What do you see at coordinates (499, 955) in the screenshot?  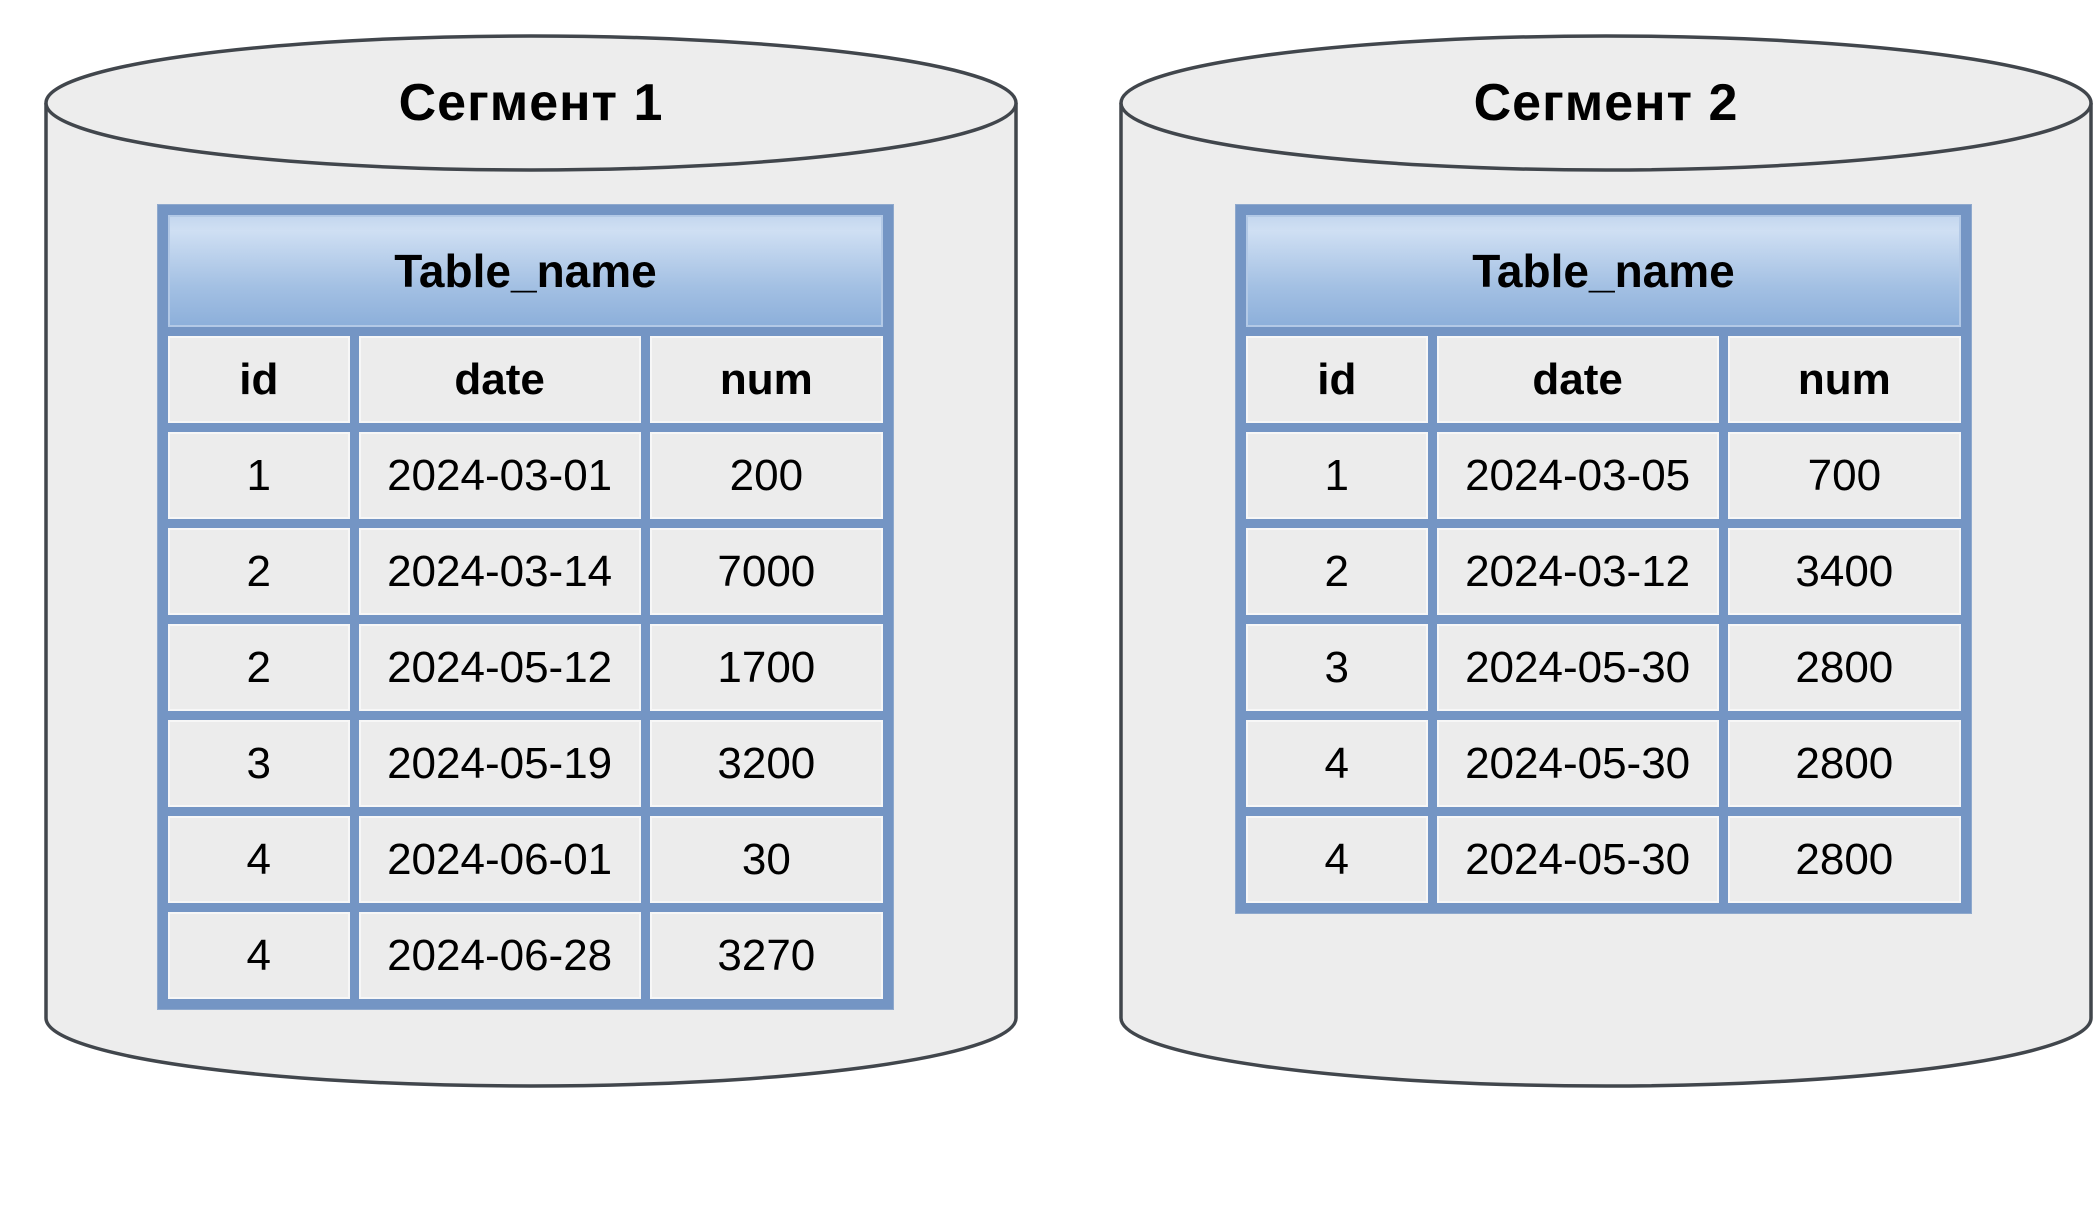 I see `cell-date: 2024-06-28` at bounding box center [499, 955].